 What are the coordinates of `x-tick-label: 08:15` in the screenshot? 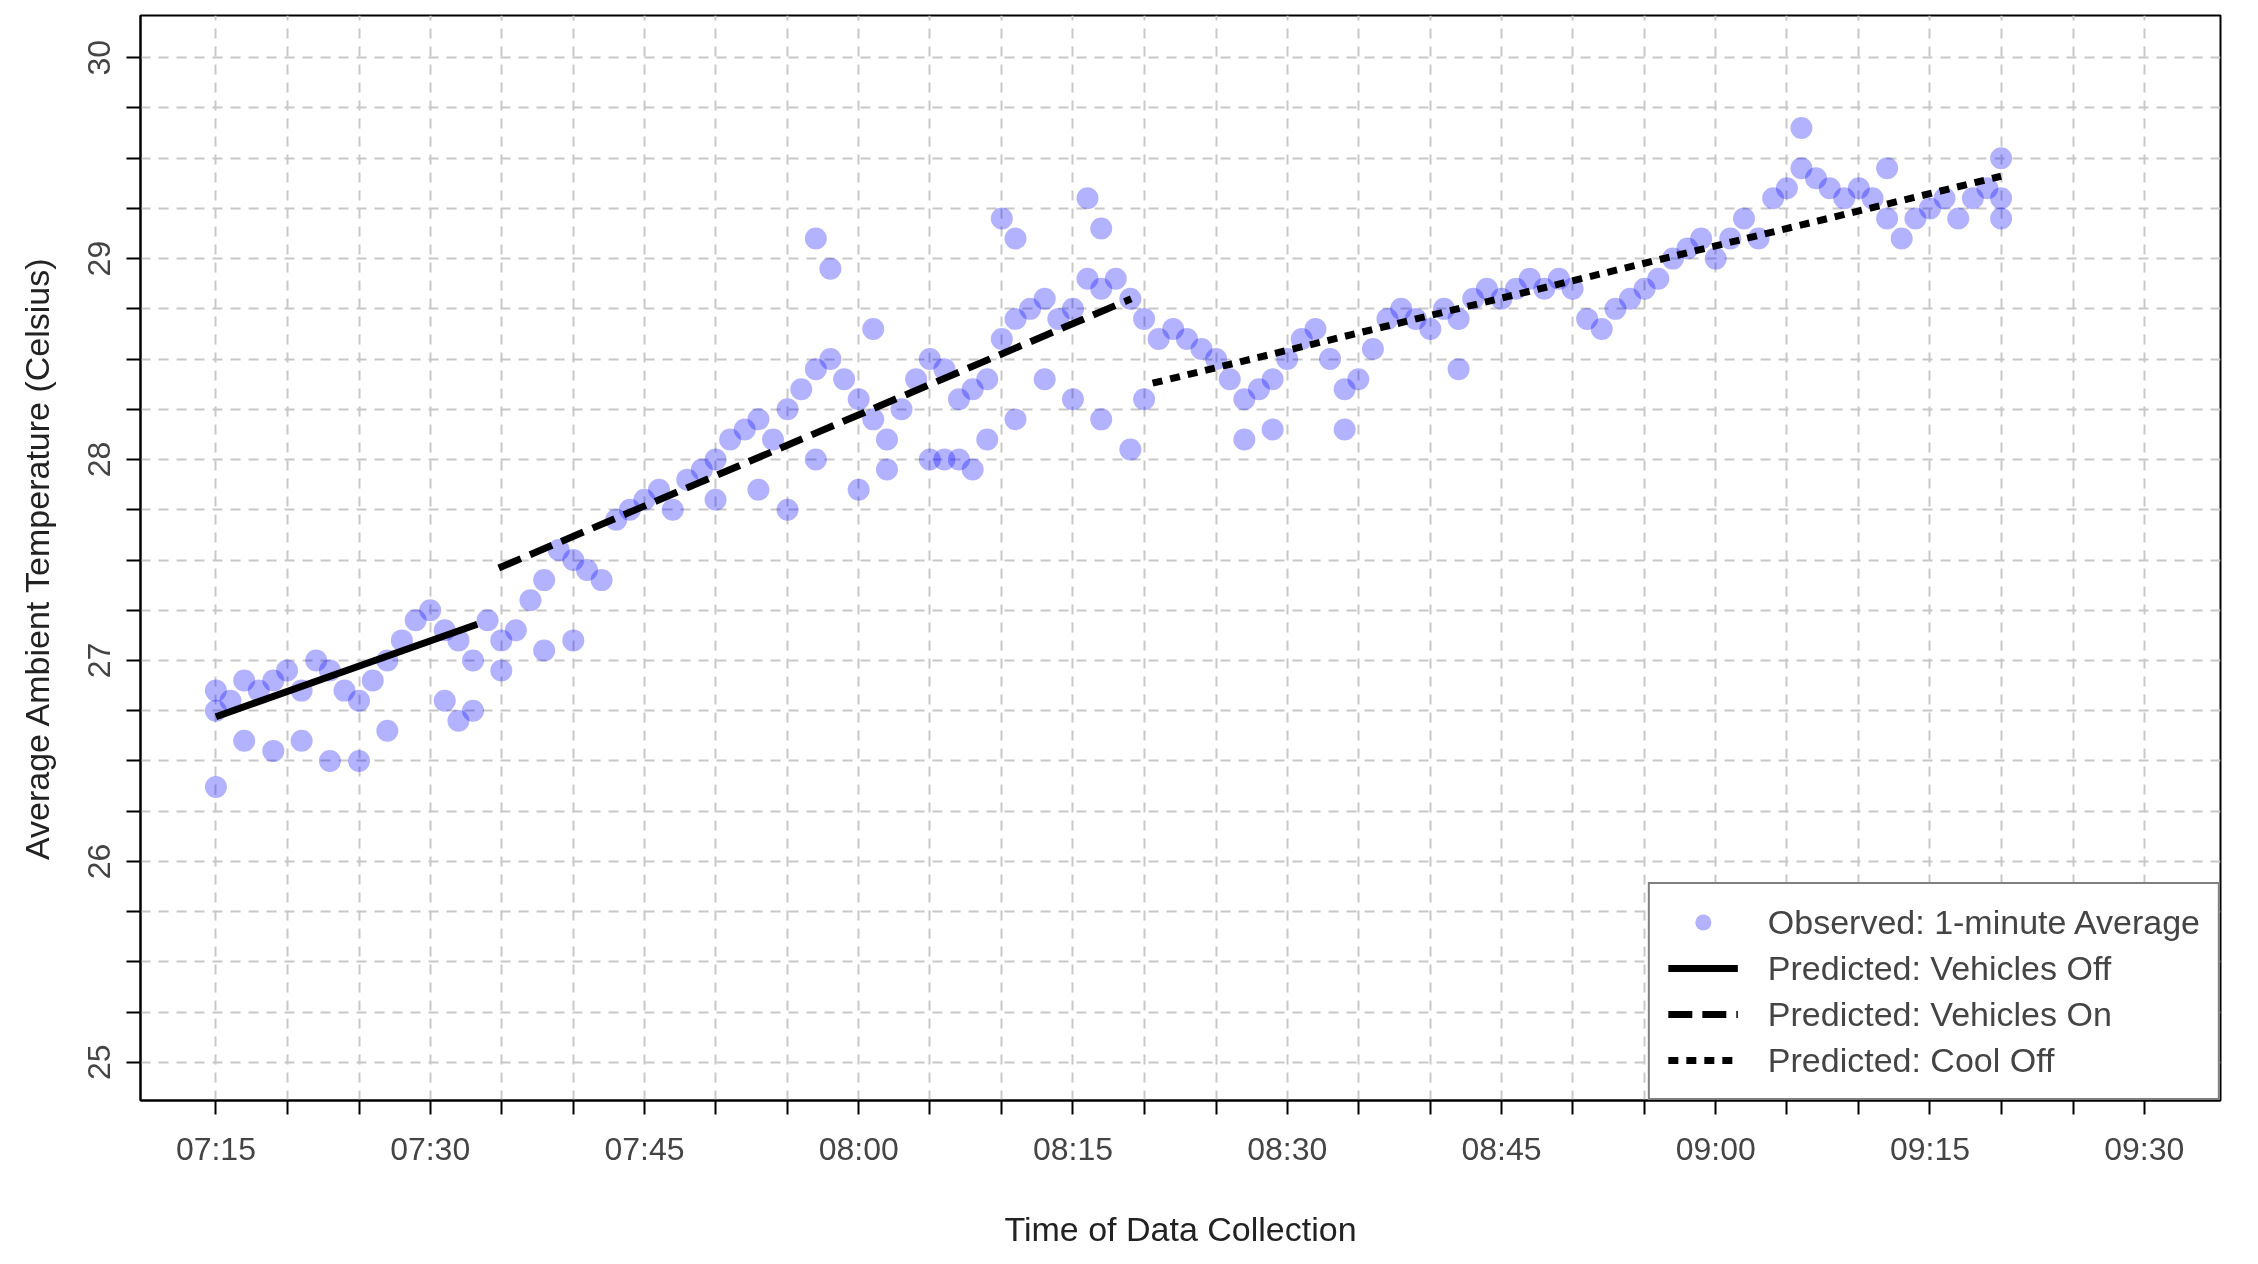 It's located at (1072, 1148).